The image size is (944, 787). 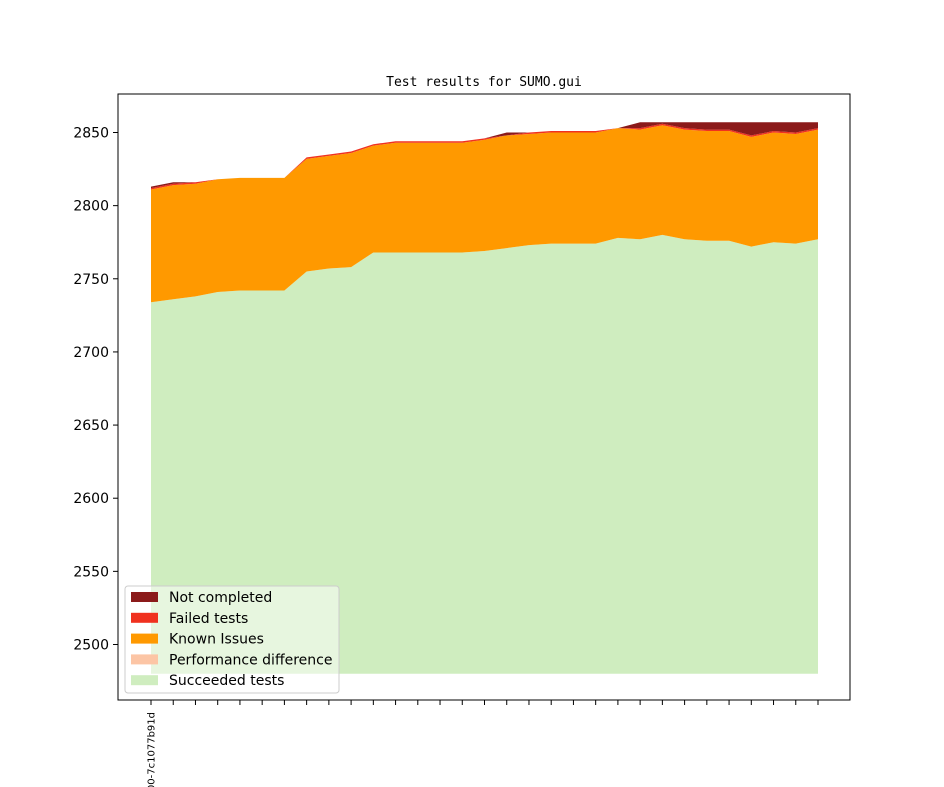 What do you see at coordinates (91, 207) in the screenshot?
I see `y-tick-label: 2800` at bounding box center [91, 207].